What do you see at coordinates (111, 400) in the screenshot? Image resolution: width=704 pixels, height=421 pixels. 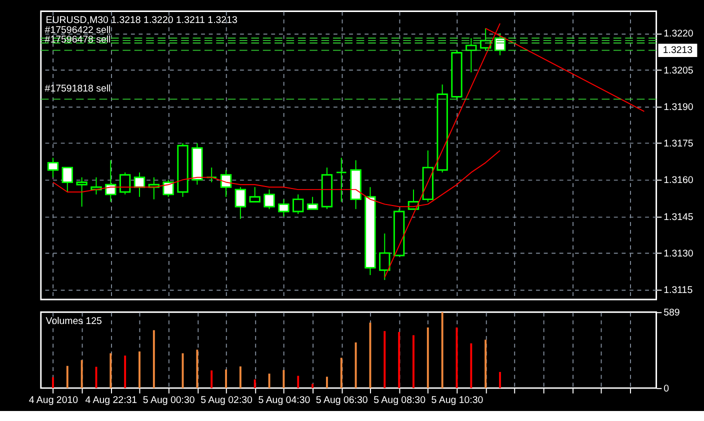 I see `x-tick-label: 4 Aug 22:31` at bounding box center [111, 400].